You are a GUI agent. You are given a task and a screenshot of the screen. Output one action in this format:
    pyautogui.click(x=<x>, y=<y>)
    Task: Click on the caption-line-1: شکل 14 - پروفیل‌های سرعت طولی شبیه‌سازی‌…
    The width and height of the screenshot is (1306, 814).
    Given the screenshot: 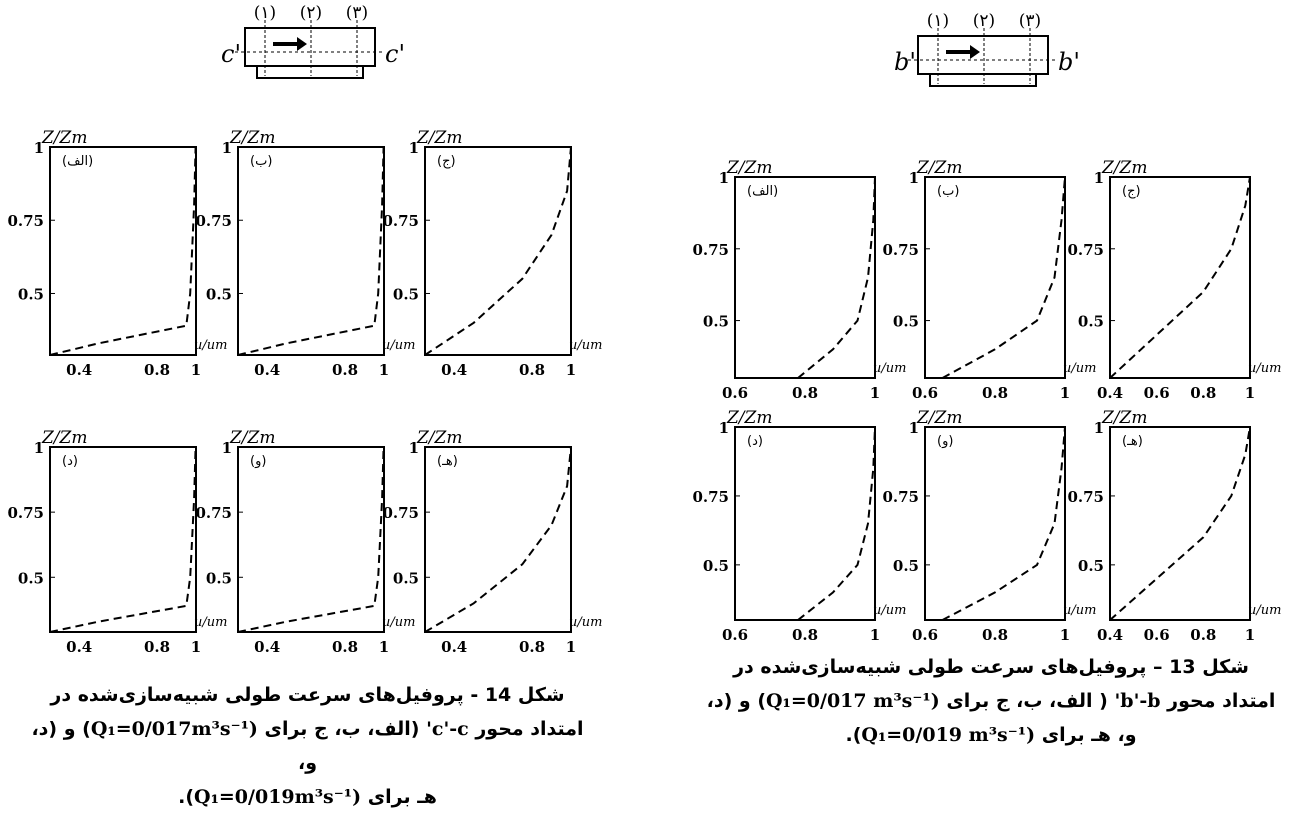 What is the action you would take?
    pyautogui.click(x=307, y=695)
    